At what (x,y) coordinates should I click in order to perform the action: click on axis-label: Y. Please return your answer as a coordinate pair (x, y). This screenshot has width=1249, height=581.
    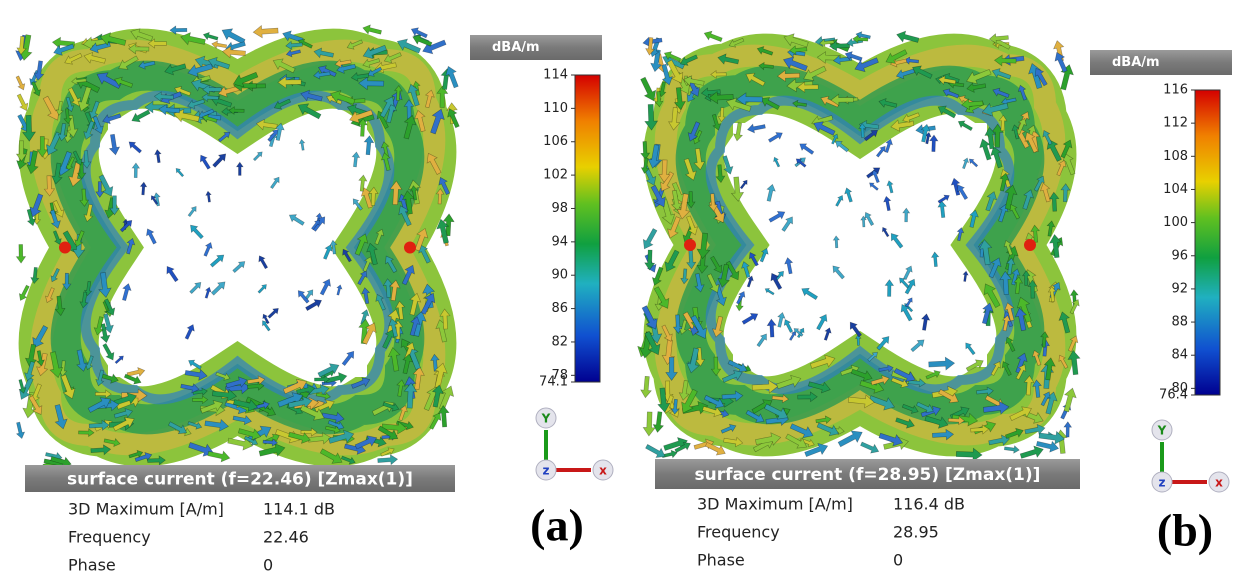
    Looking at the image, I should click on (1162, 431).